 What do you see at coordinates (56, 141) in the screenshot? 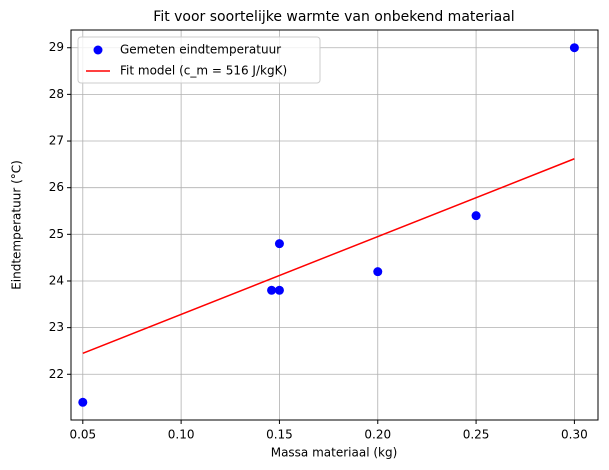
I see `y-tick-label: 27` at bounding box center [56, 141].